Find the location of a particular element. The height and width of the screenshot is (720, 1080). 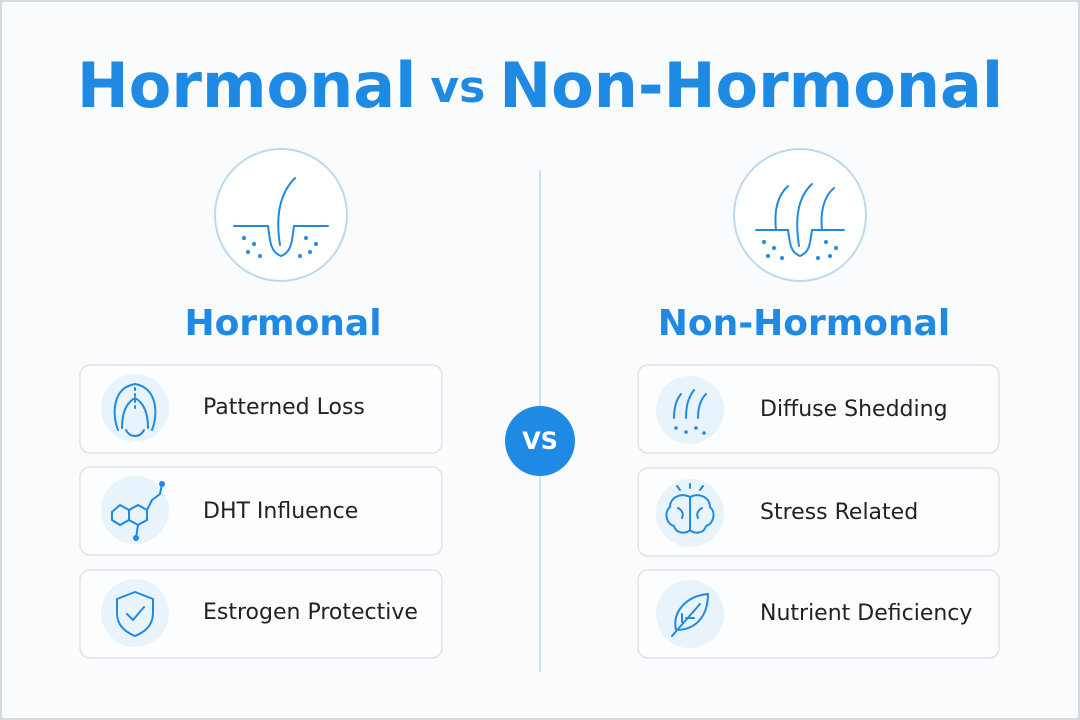

face-icon is located at coordinates (135, 408).